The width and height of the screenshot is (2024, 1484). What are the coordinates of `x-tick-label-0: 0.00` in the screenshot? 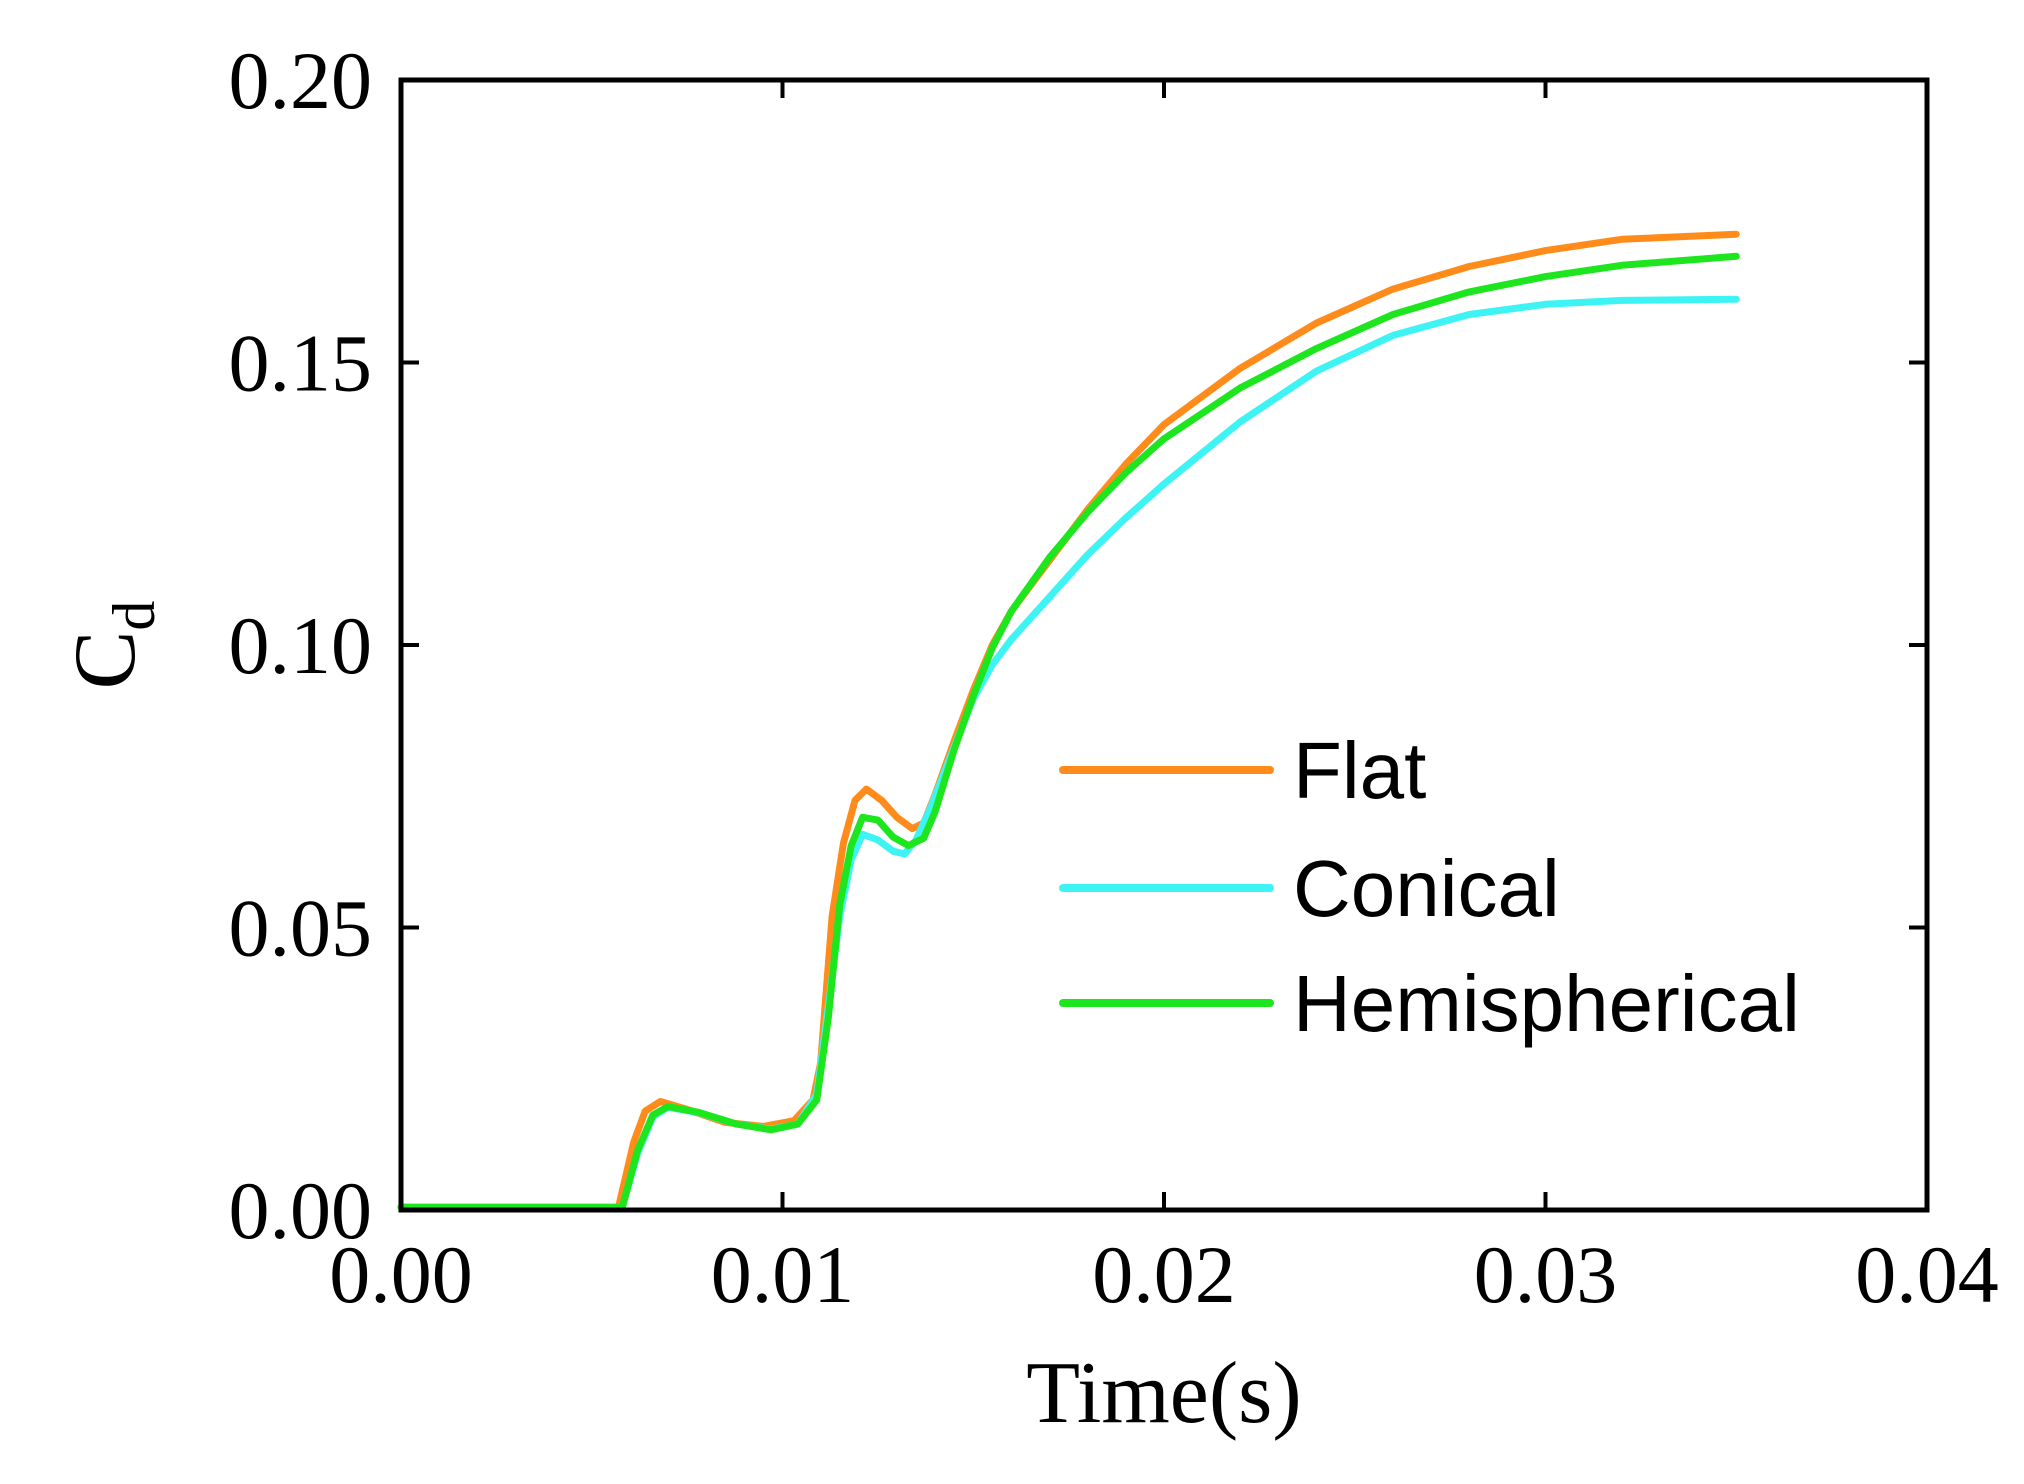 It's located at (401, 1274).